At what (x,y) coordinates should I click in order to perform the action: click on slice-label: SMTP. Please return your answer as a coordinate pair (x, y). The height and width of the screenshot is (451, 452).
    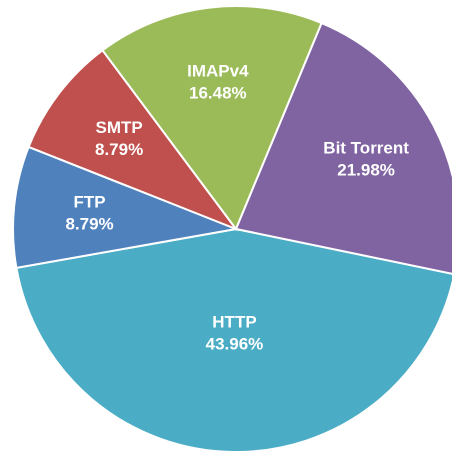
    Looking at the image, I should click on (118, 127).